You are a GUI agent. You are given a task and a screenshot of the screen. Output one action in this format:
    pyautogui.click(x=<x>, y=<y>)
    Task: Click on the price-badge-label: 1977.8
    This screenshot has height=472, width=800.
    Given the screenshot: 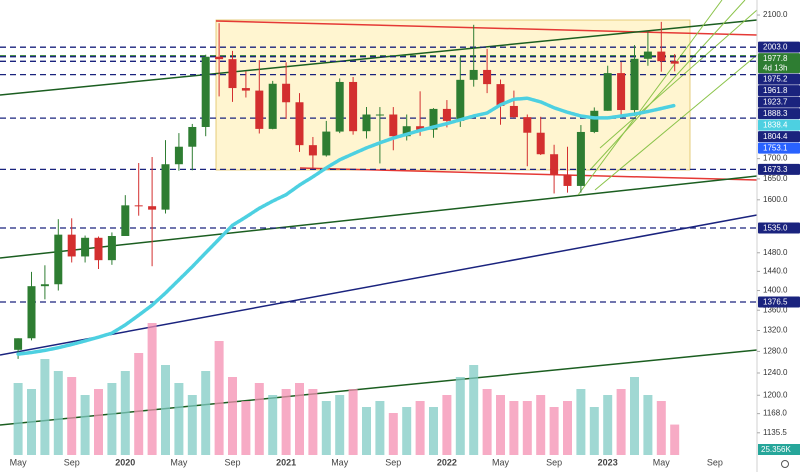 What is the action you would take?
    pyautogui.click(x=775, y=58)
    